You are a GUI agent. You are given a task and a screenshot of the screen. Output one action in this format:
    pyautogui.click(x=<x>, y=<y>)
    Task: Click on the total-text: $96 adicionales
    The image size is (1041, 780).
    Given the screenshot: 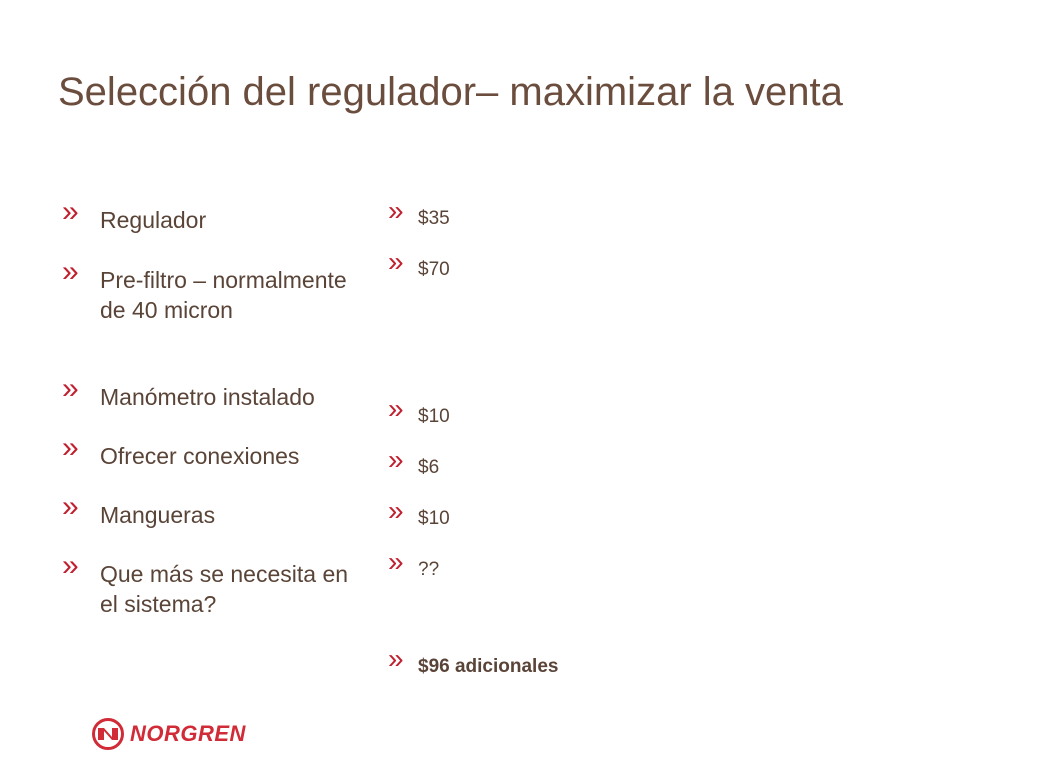 What is the action you would take?
    pyautogui.click(x=488, y=666)
    